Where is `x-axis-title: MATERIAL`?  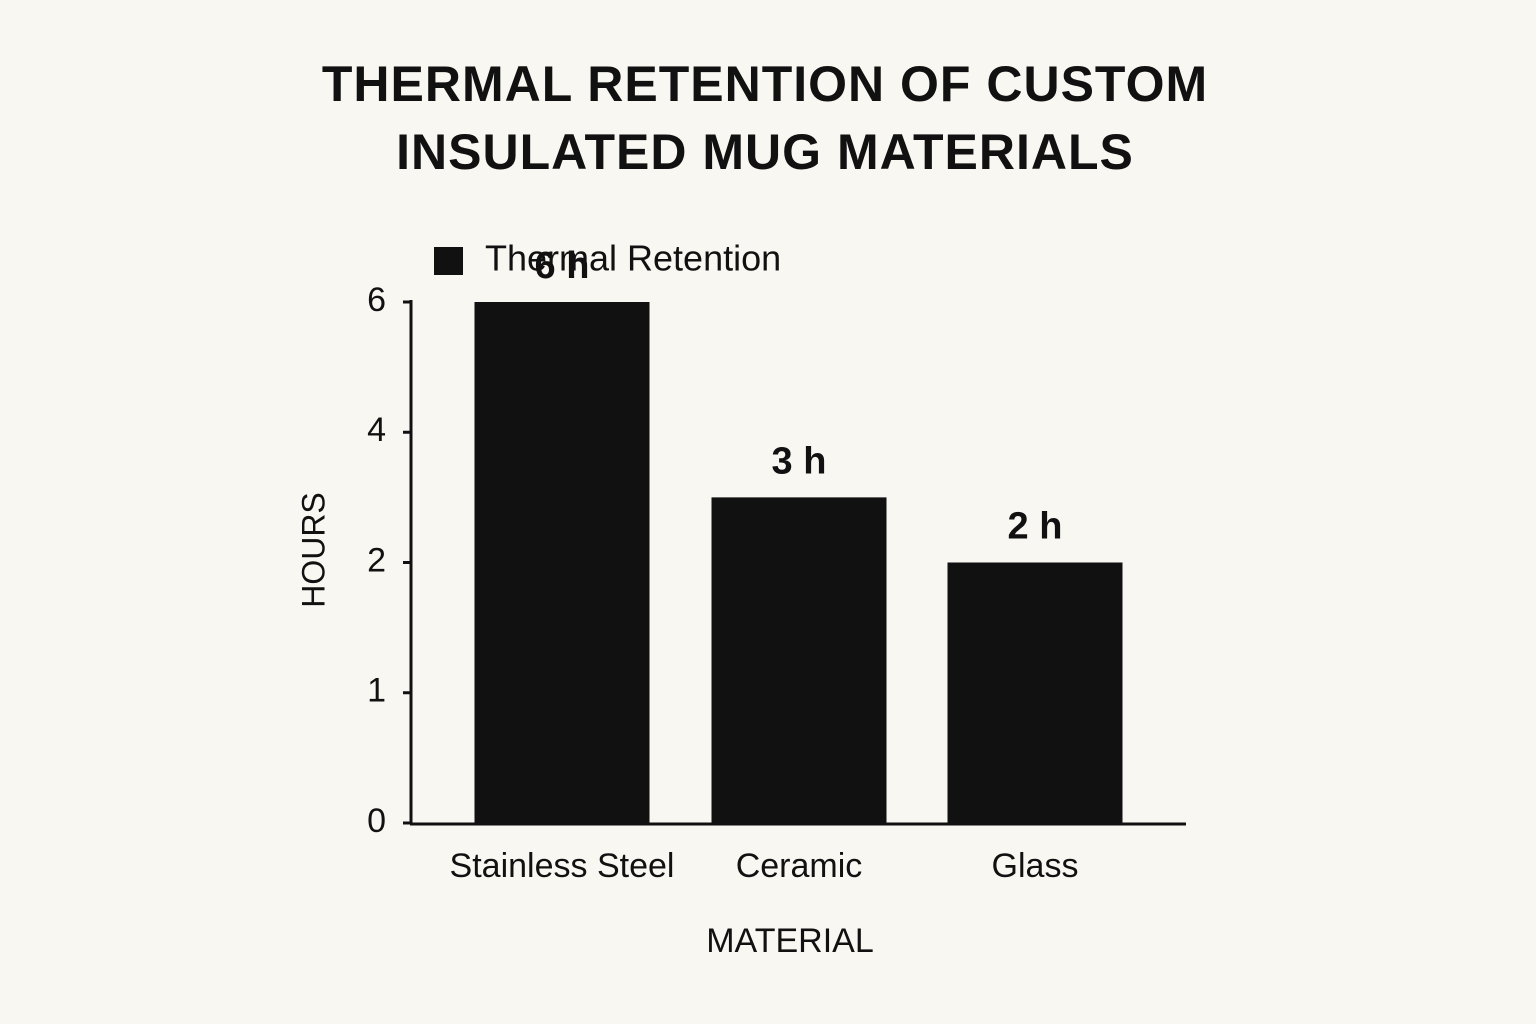 x-axis-title: MATERIAL is located at coordinates (790, 941).